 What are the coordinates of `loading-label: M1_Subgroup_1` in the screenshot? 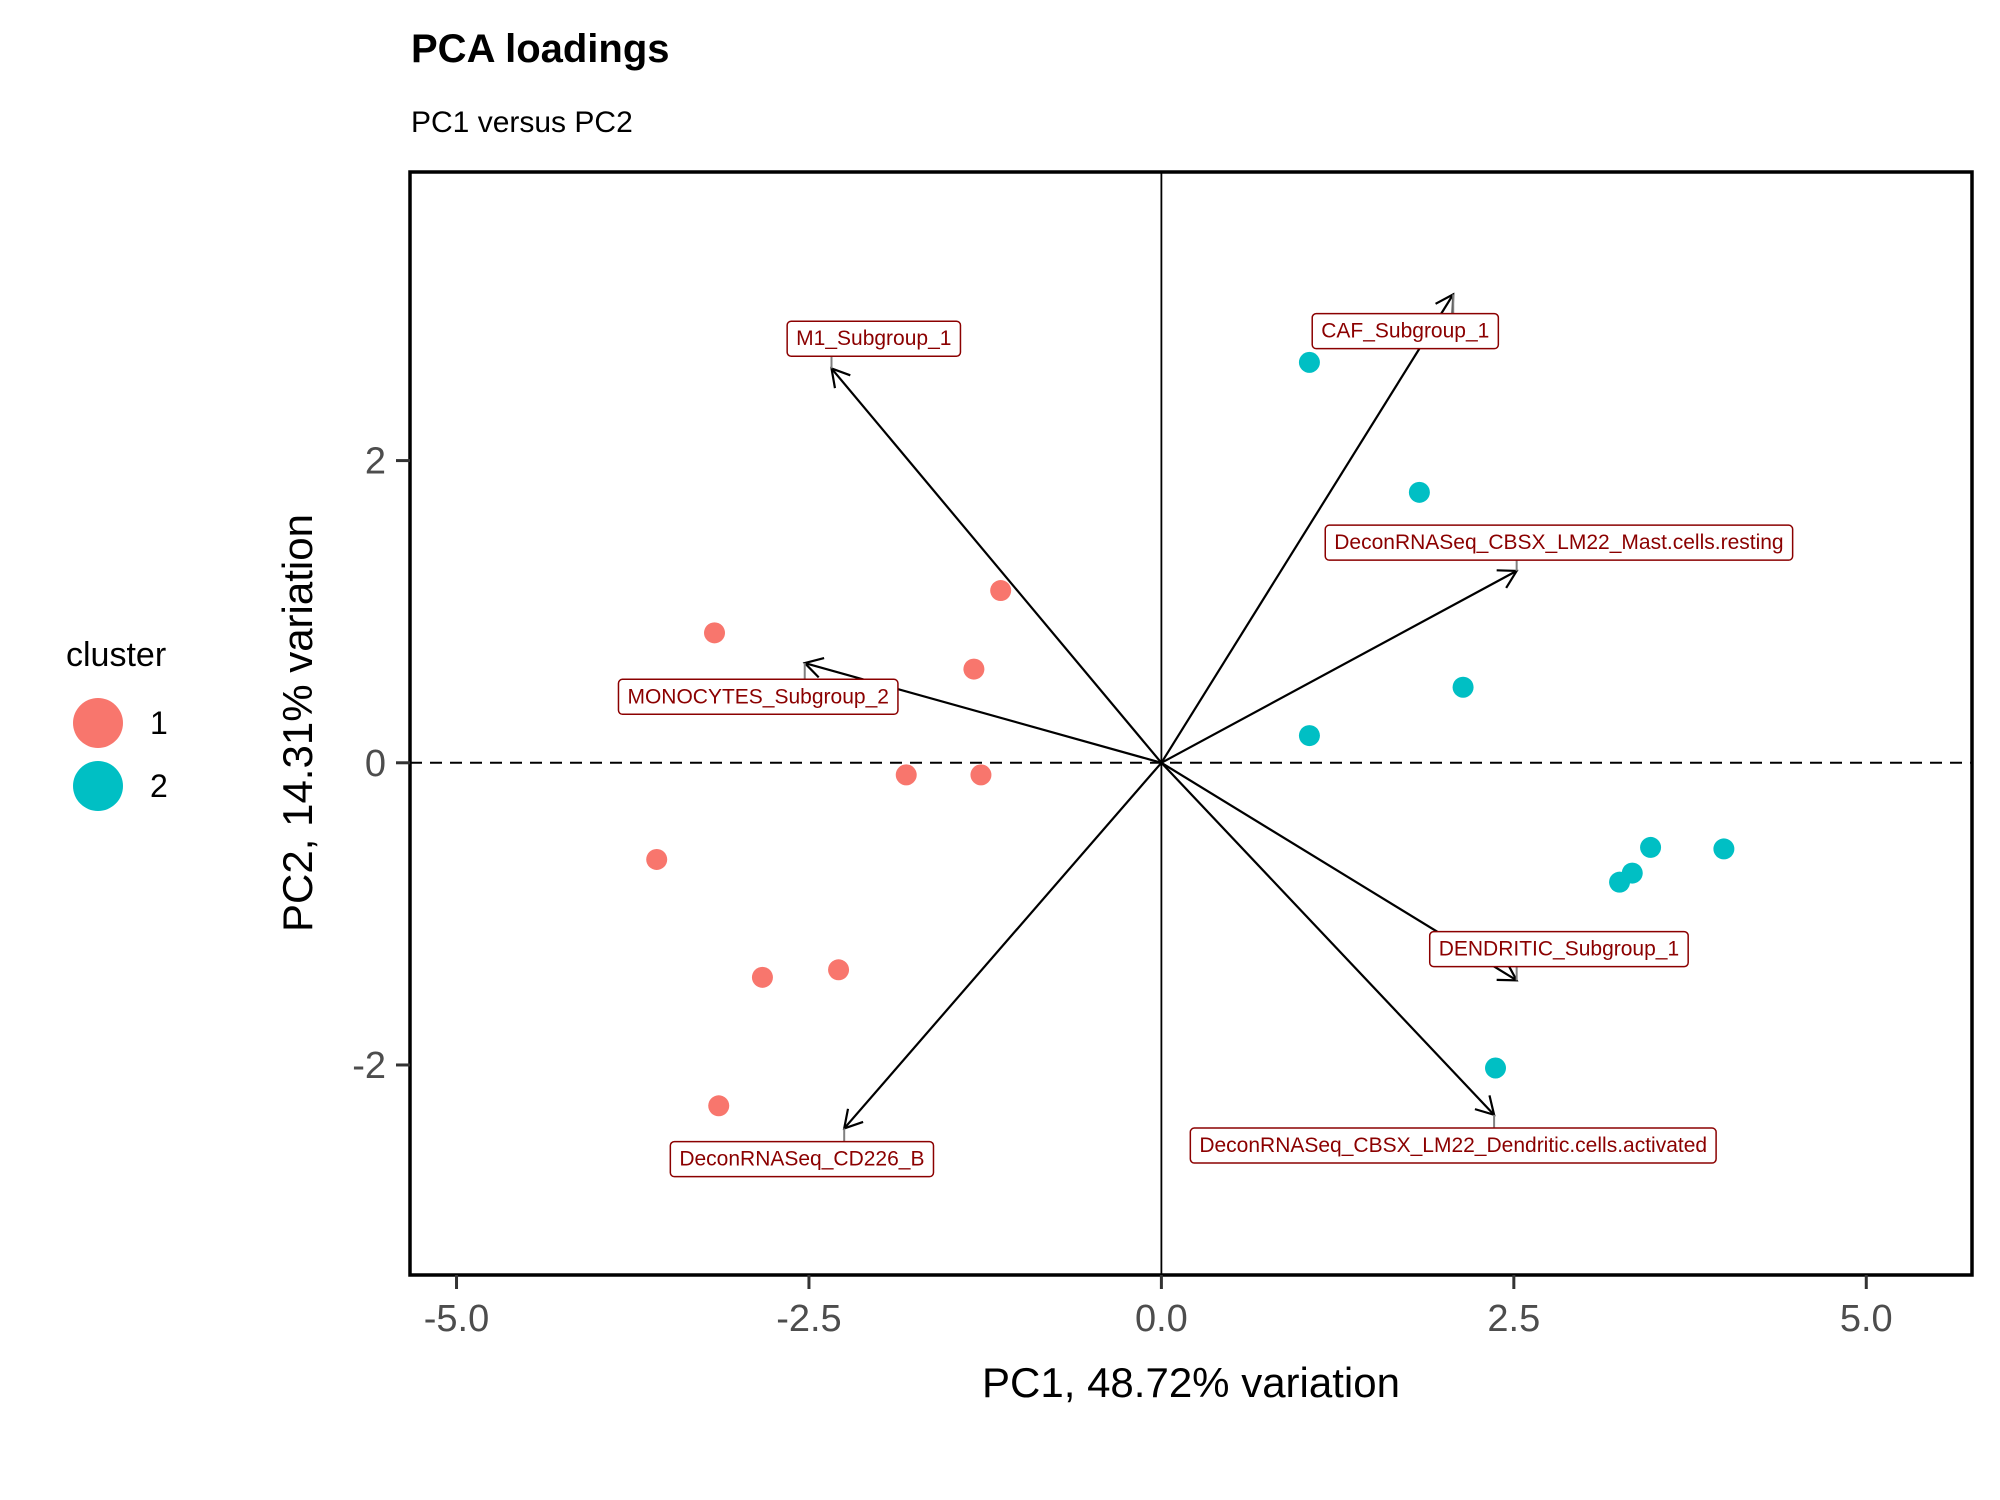 It's located at (874, 344).